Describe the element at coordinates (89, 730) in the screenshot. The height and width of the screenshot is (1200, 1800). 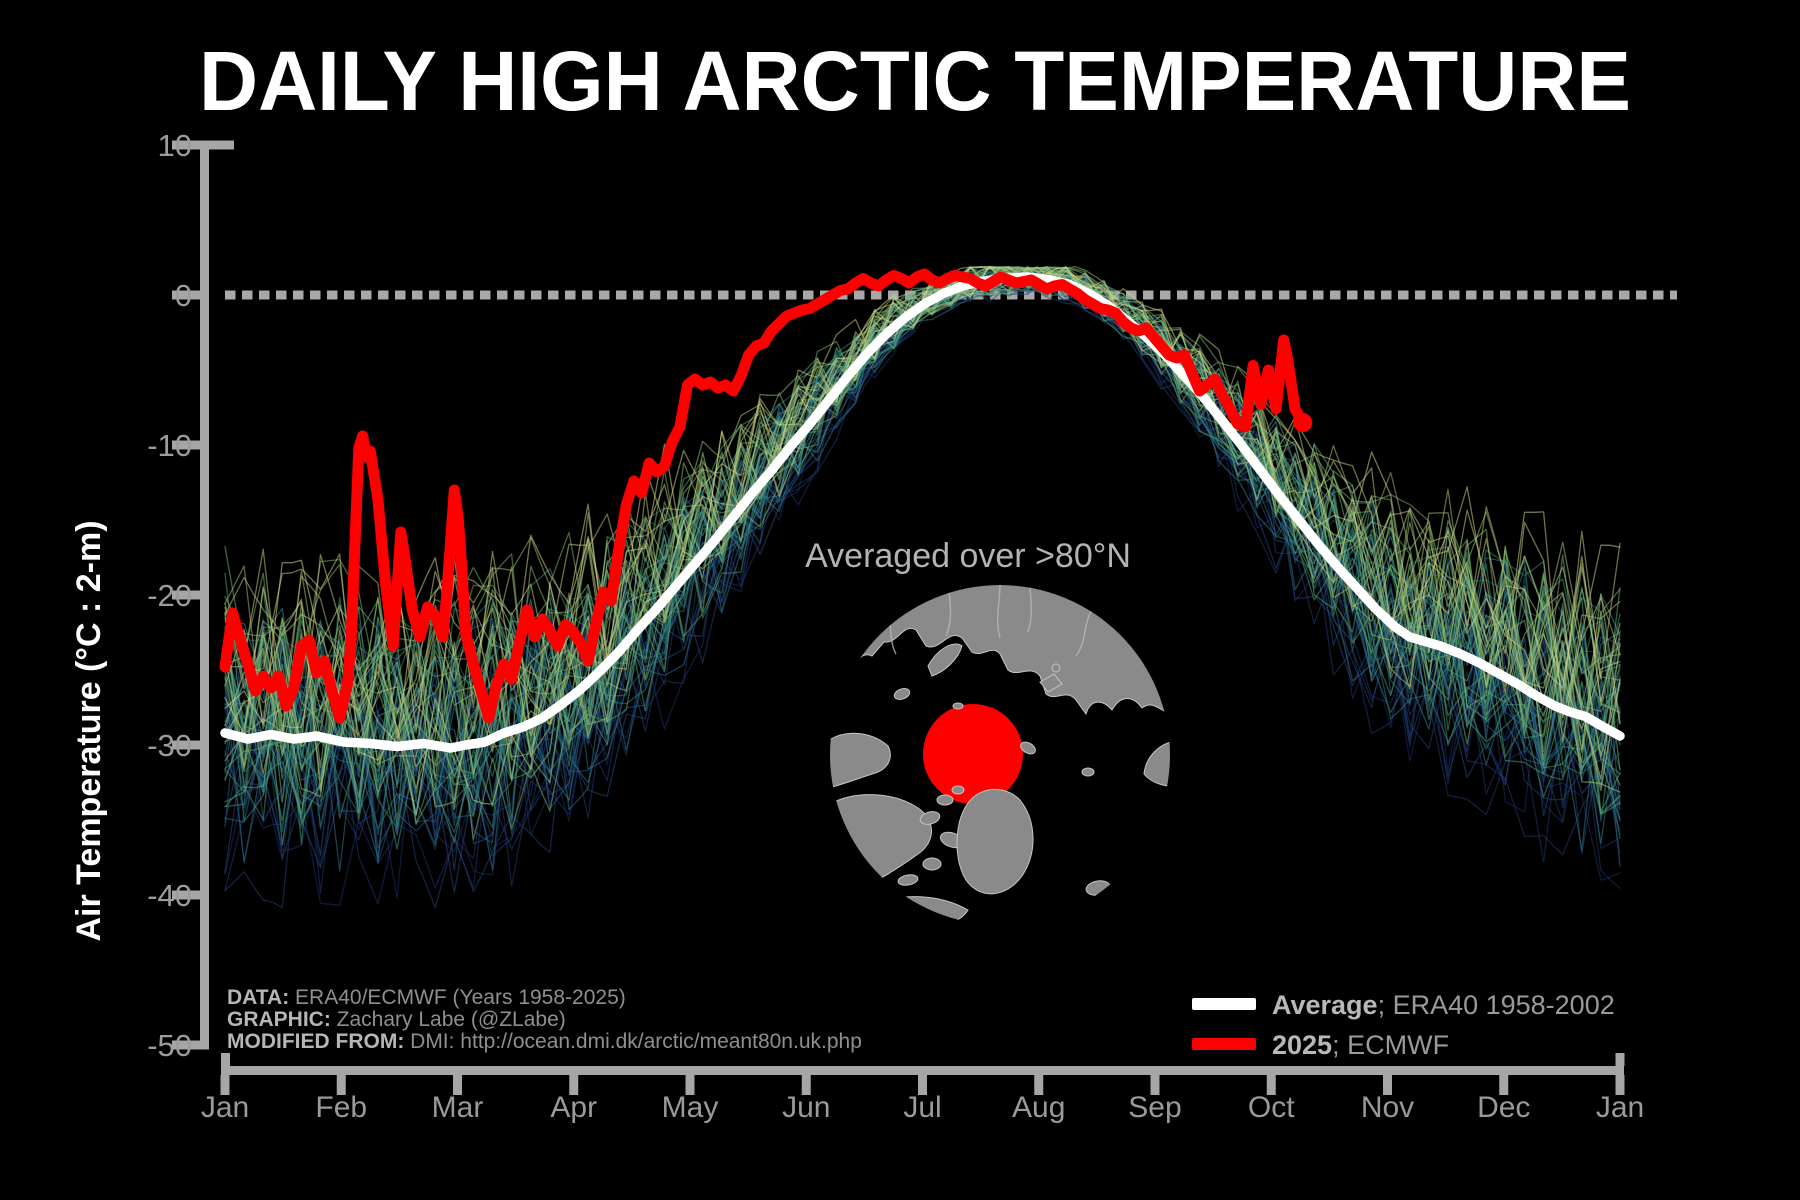
I see `y-axis-label: Air Temperature (°C : 2-m)` at that location.